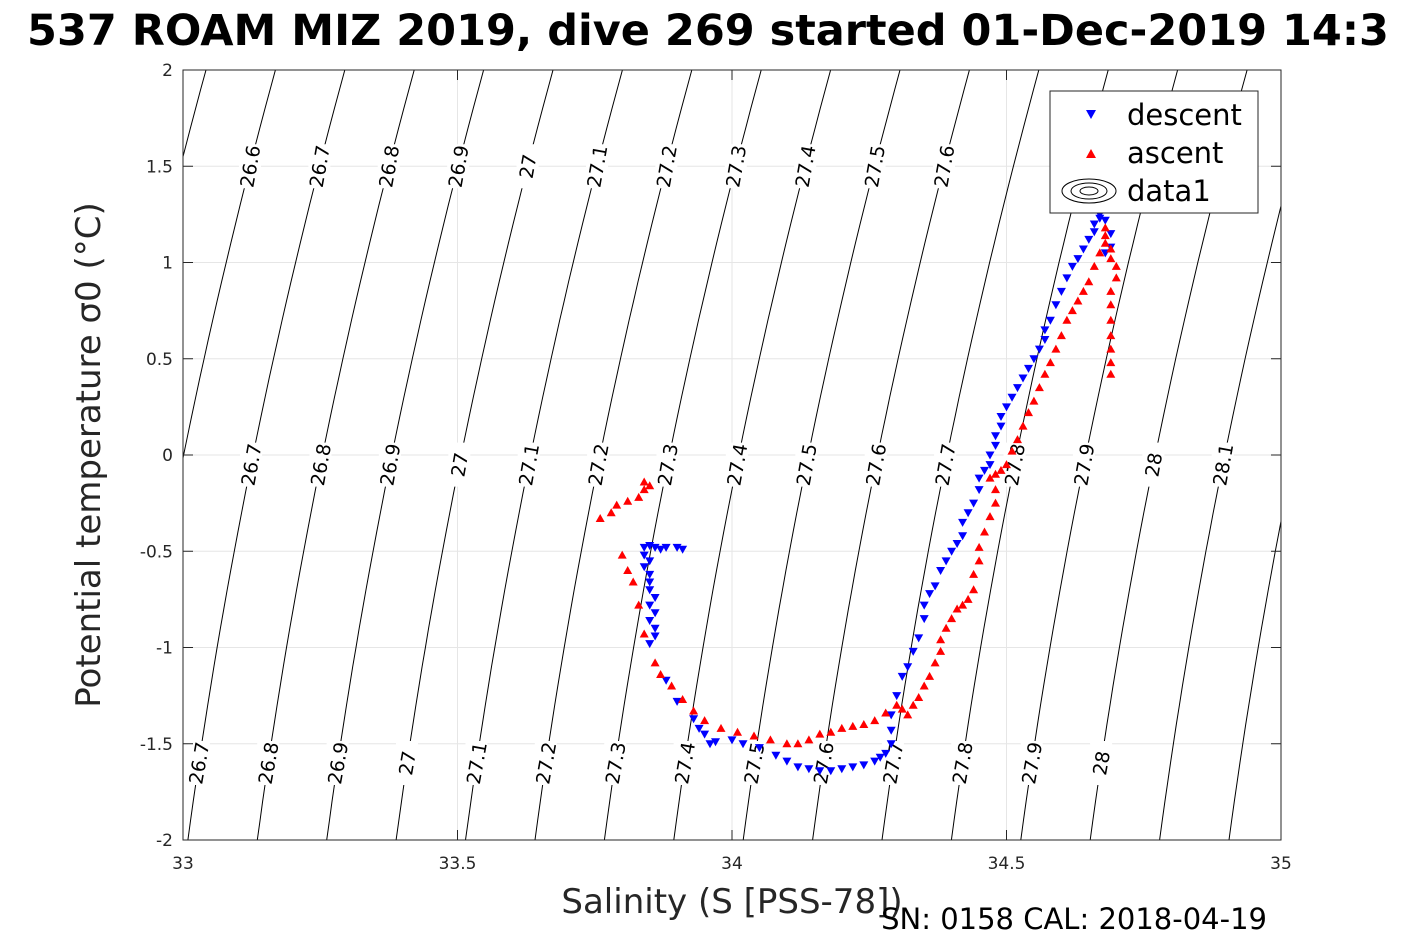 The height and width of the screenshot is (945, 1417). Describe the element at coordinates (458, 864) in the screenshot. I see `x-tick-label: 33.5` at that location.